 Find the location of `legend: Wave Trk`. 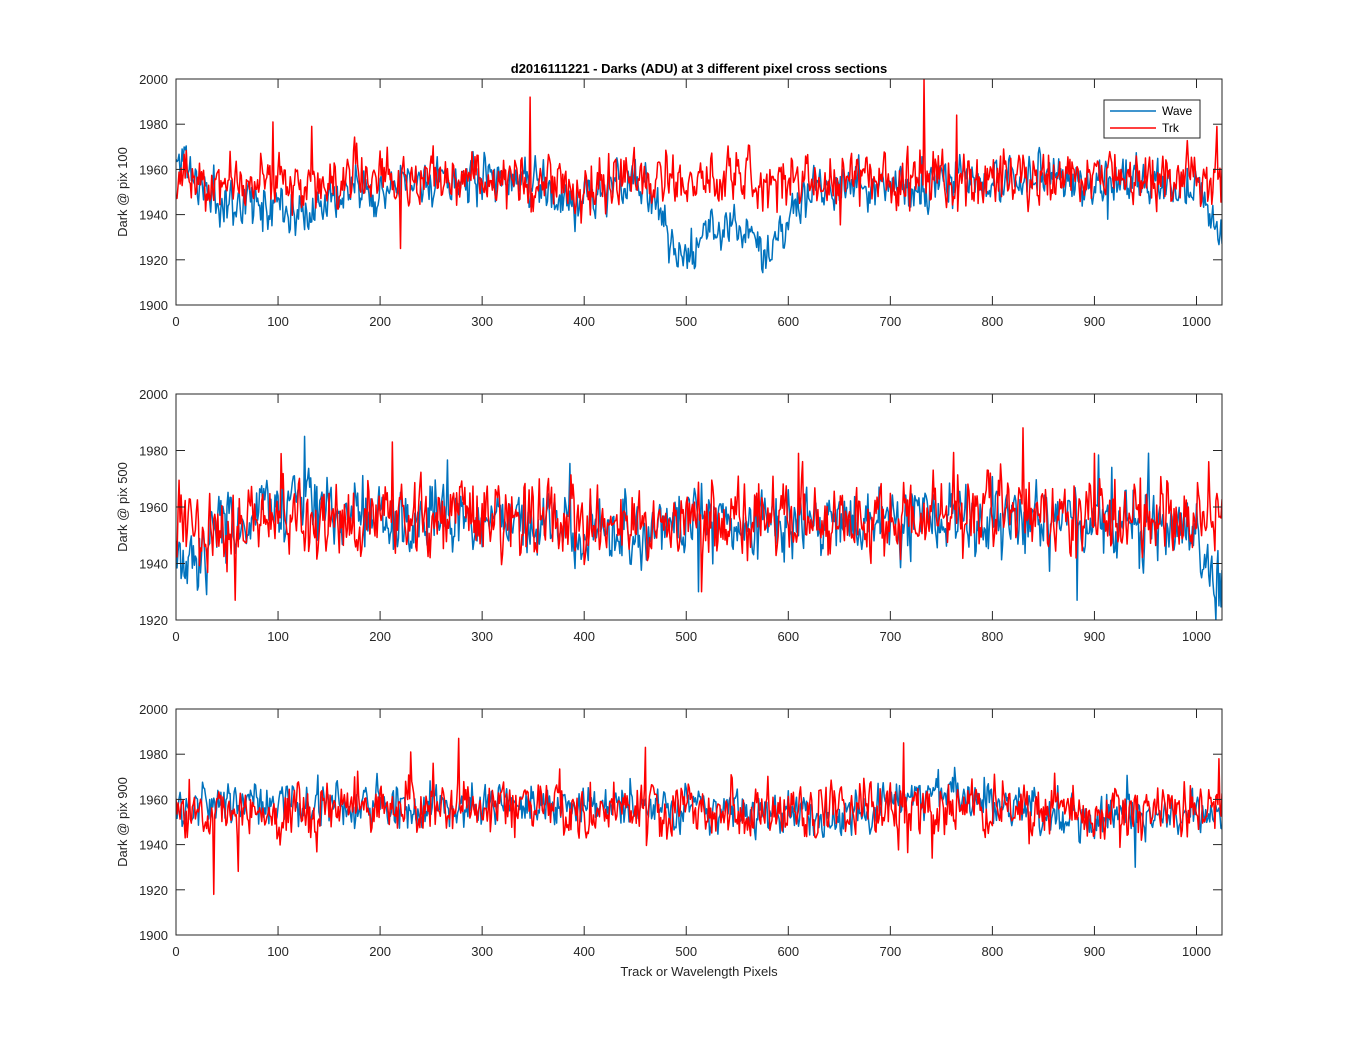

legend: Wave Trk is located at coordinates (1152, 119).